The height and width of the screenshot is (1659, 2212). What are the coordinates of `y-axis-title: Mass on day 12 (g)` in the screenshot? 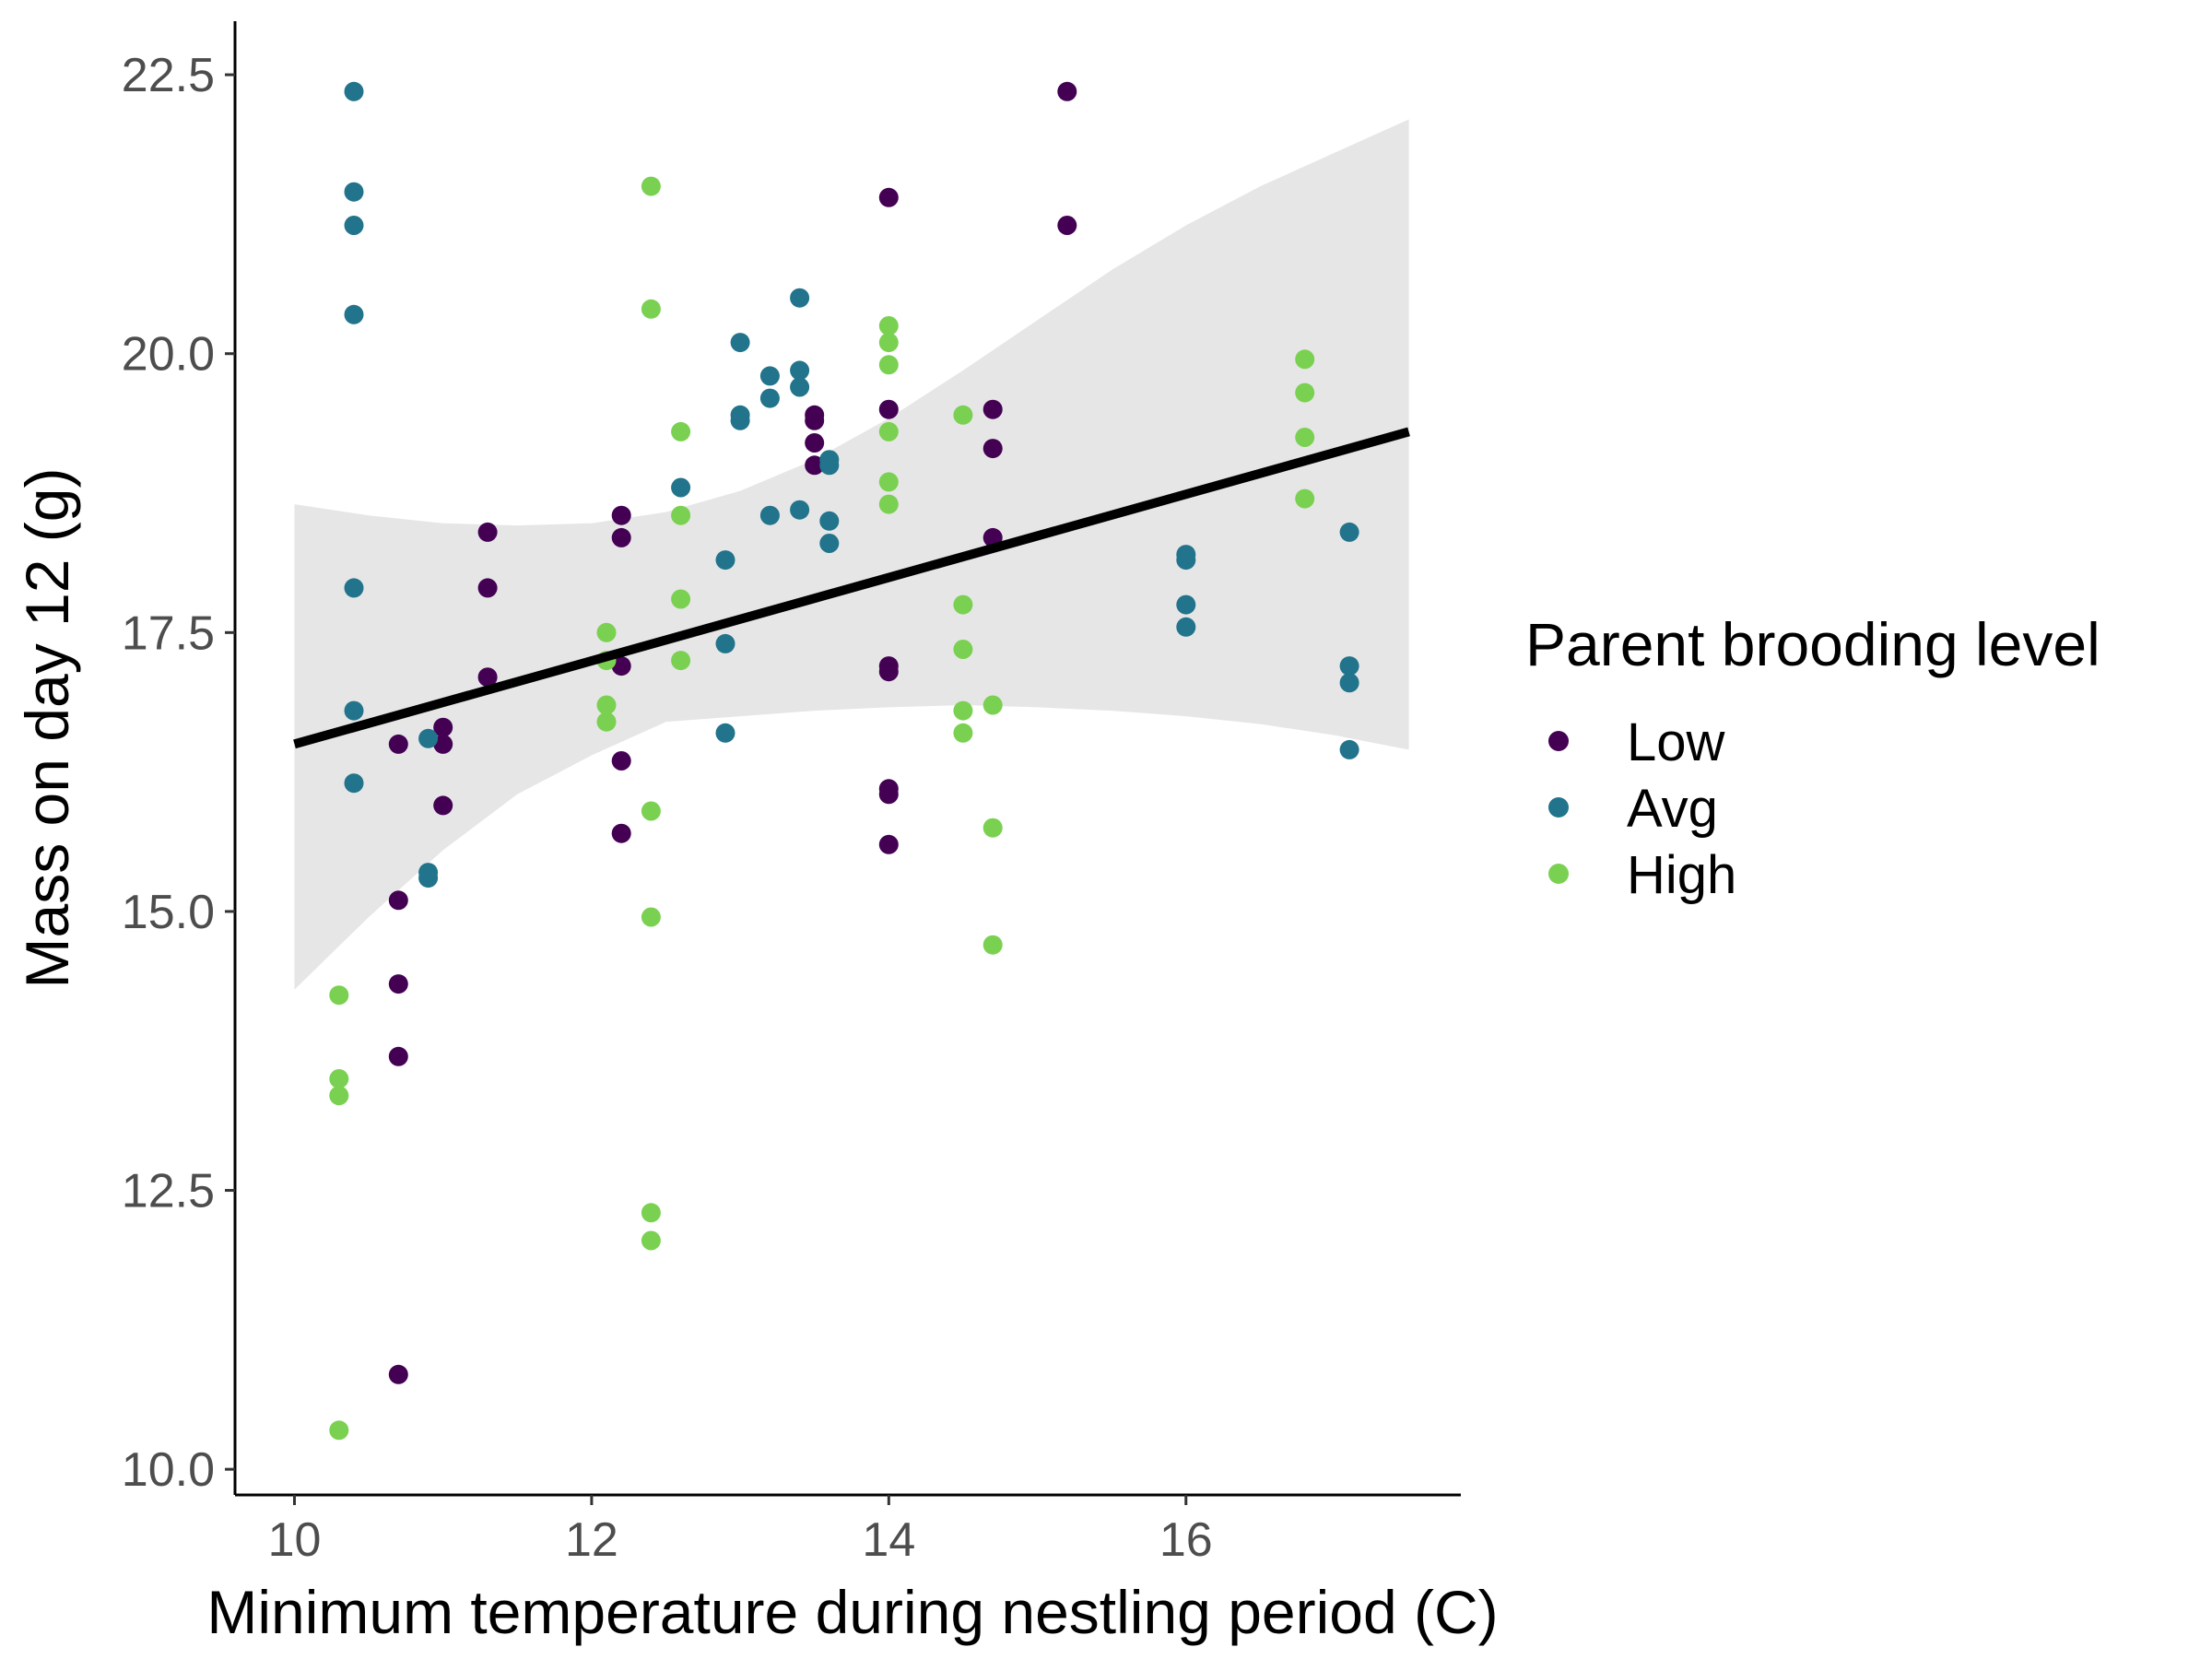 It's located at (47, 728).